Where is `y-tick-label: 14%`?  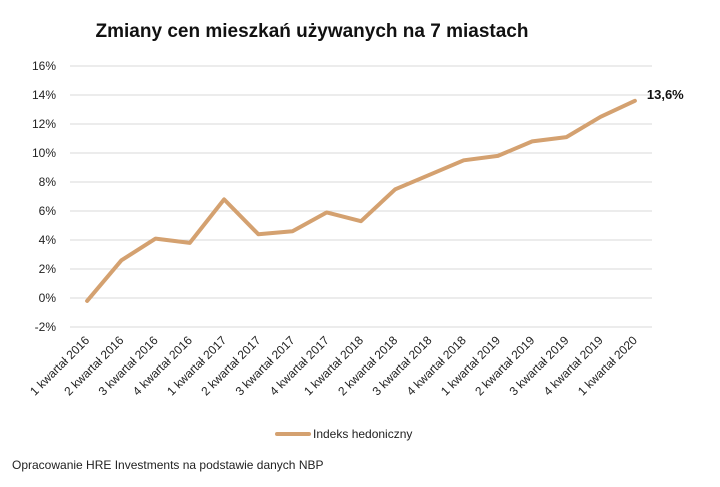 y-tick-label: 14% is located at coordinates (44, 95).